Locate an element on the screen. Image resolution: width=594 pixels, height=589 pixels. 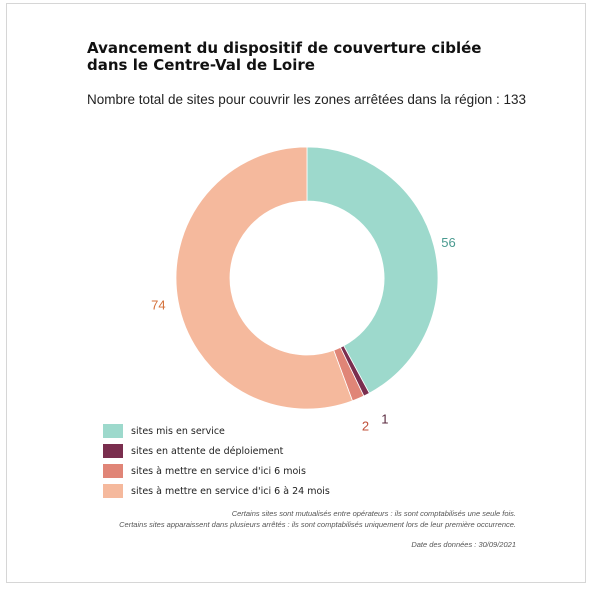
legend-item: sites à mettre en service d'ici 6 mois is located at coordinates (216, 471).